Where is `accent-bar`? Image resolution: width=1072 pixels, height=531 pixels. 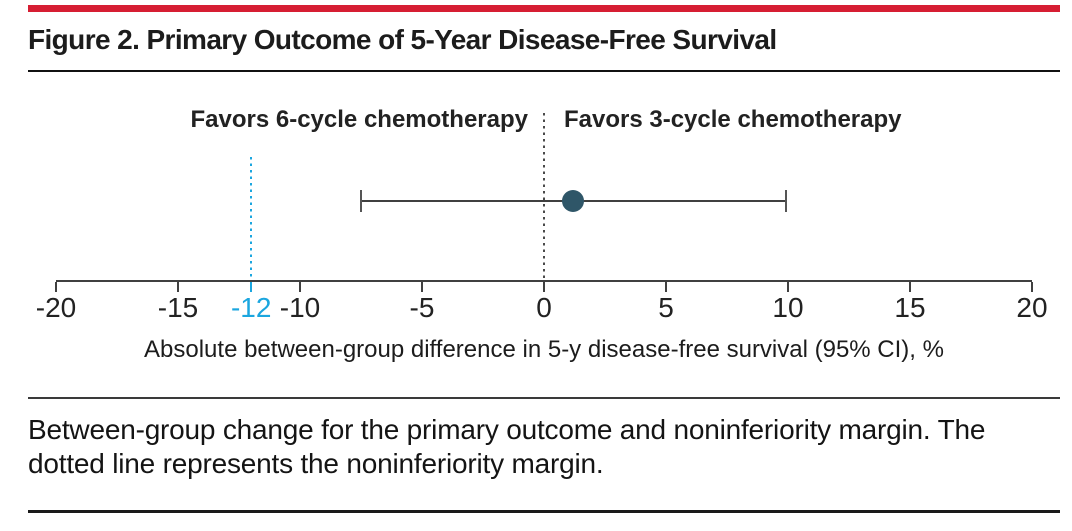
accent-bar is located at coordinates (544, 8).